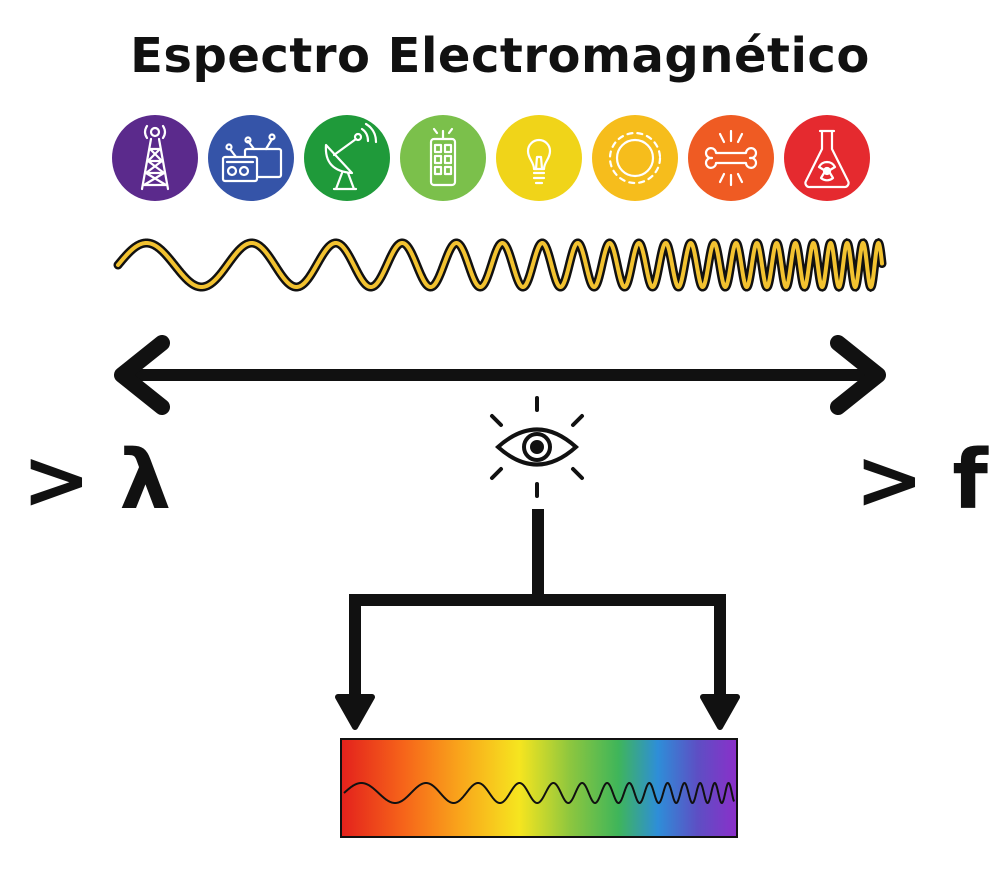  What do you see at coordinates (540, 620) in the screenshot?
I see `visible-light-connector` at bounding box center [540, 620].